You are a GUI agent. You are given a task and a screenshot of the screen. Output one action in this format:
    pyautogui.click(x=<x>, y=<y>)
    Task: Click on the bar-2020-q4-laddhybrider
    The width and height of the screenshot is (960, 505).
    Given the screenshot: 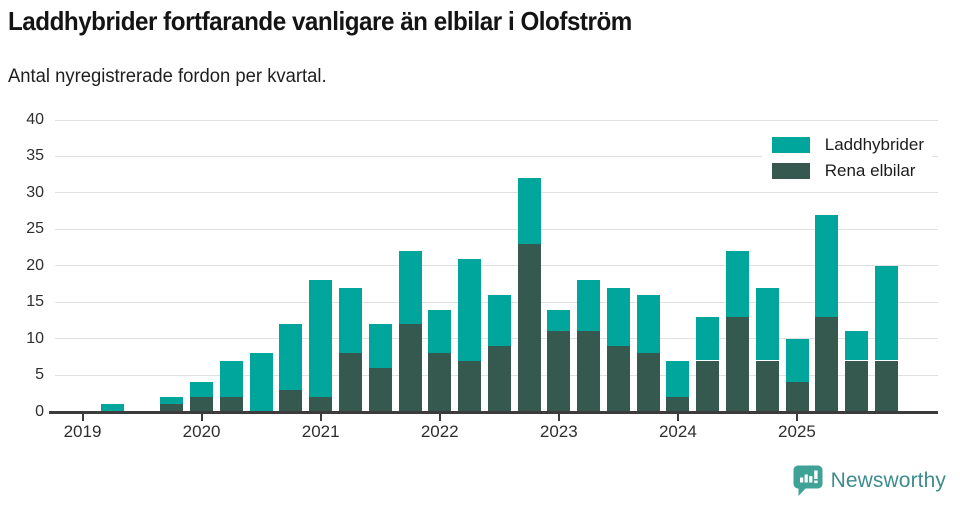 What is the action you would take?
    pyautogui.click(x=291, y=357)
    